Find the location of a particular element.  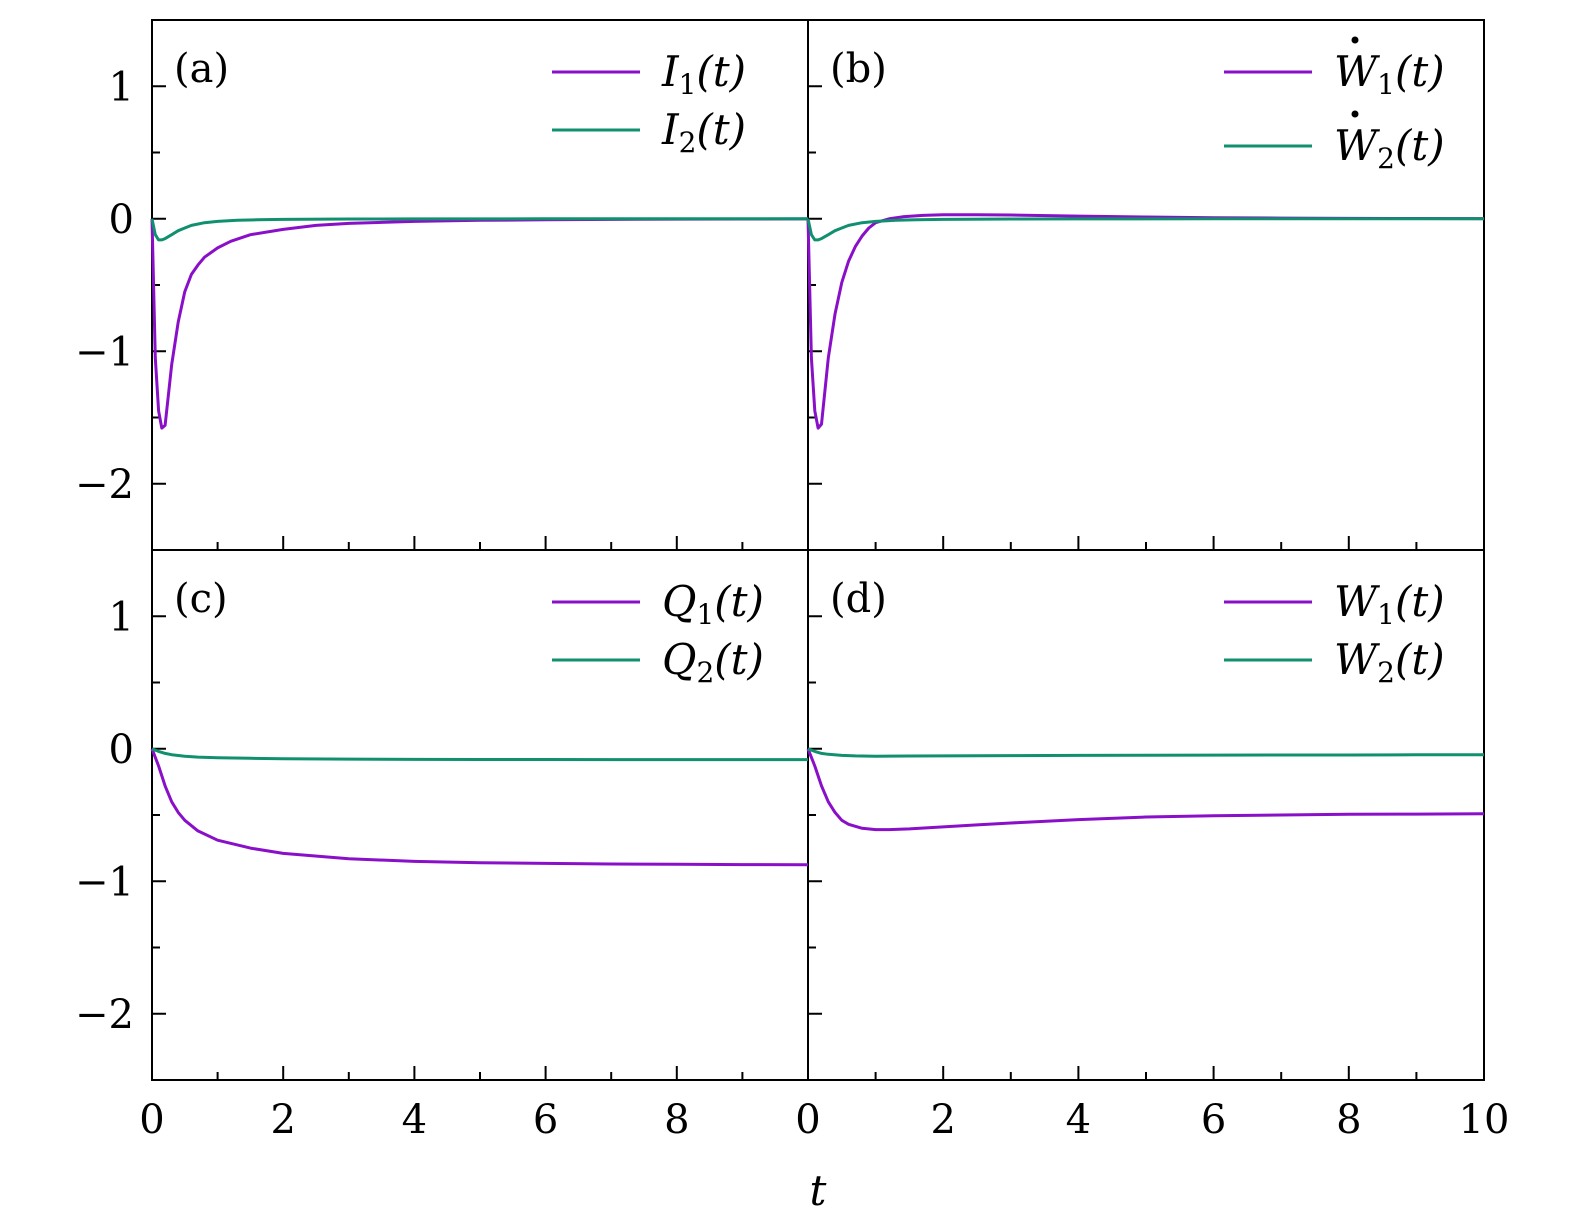

legend-entry: I1(t) is located at coordinates (703, 74).